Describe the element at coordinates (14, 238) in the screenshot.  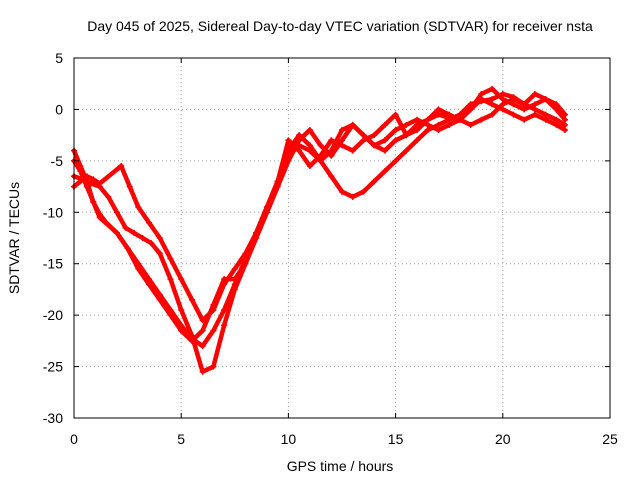
I see `y-axis-label: SDTVAR / TECUs` at that location.